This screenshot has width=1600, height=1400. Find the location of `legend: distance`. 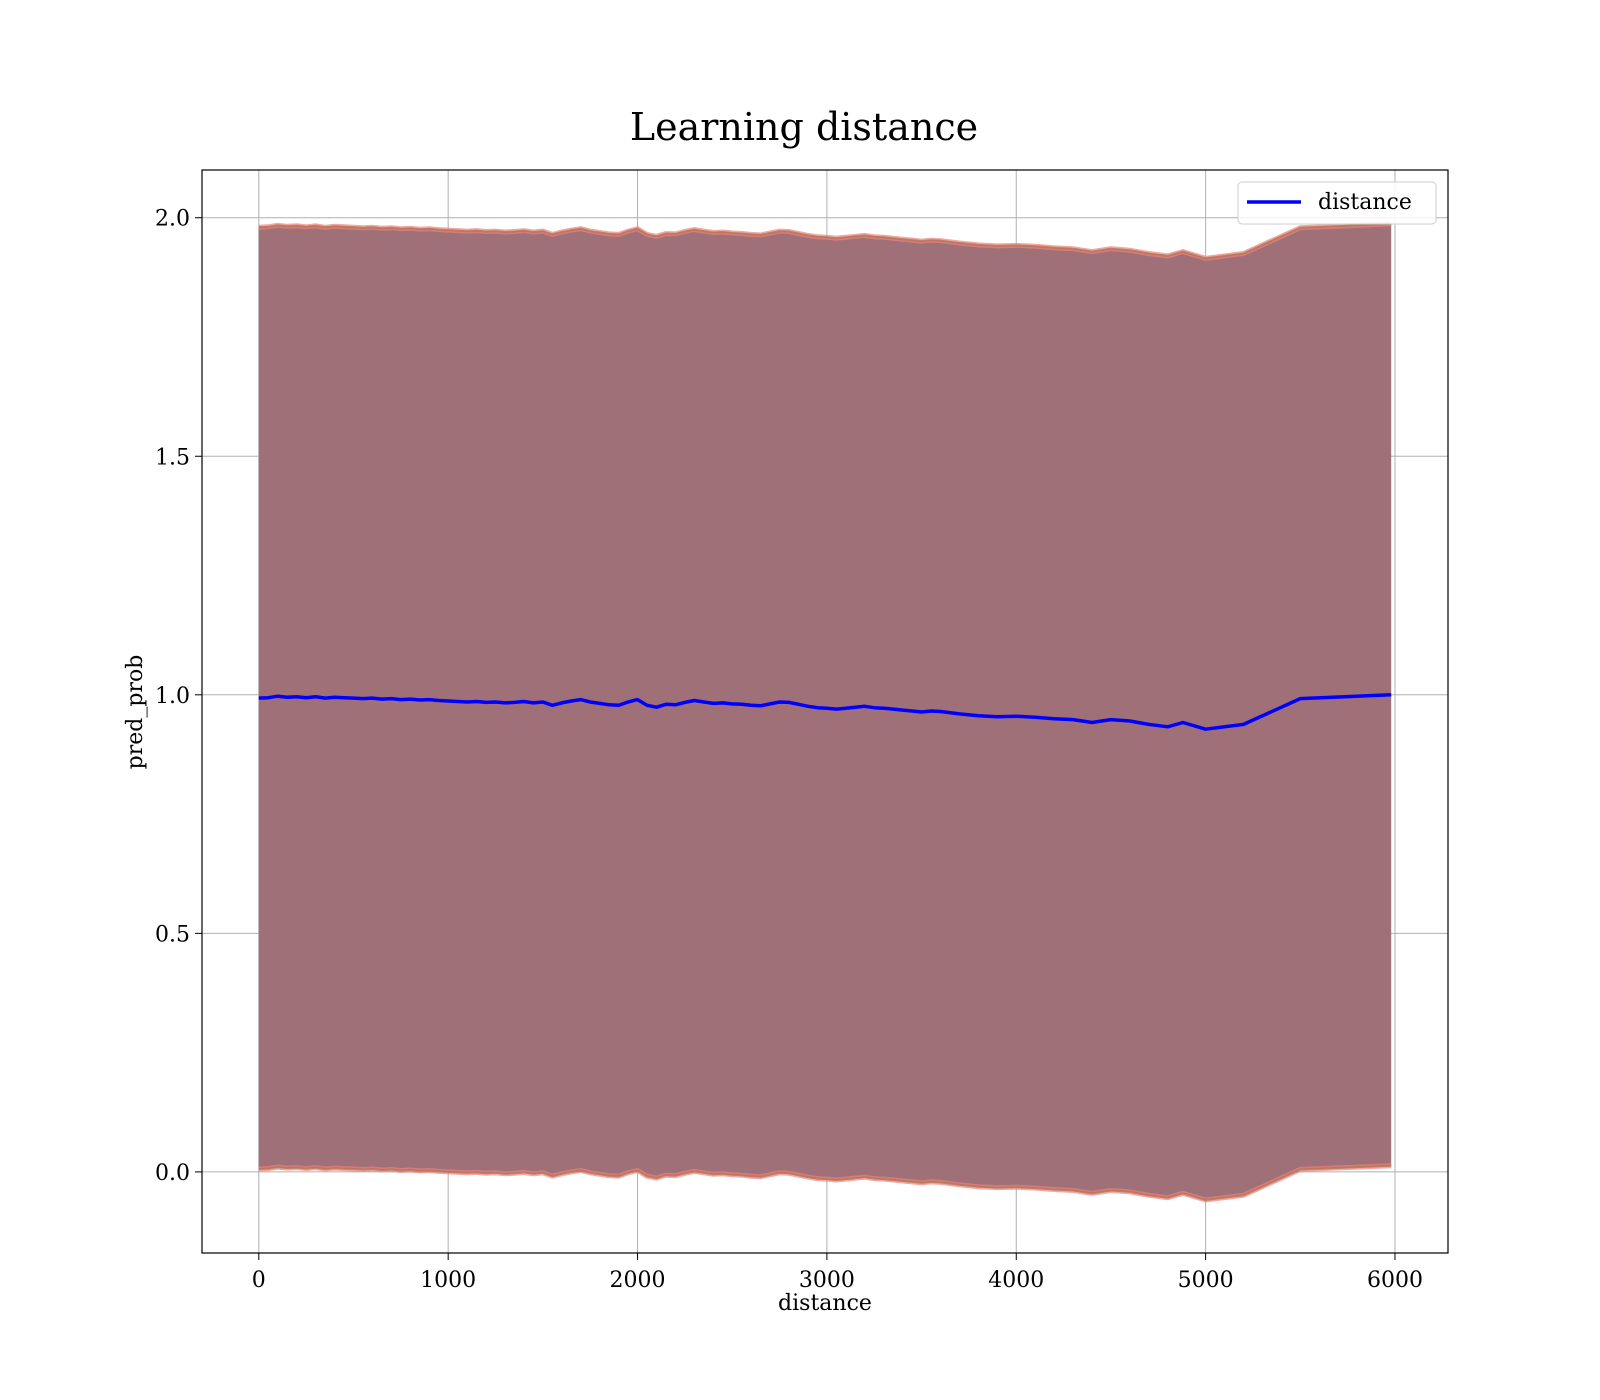

legend: distance is located at coordinates (1337, 203).